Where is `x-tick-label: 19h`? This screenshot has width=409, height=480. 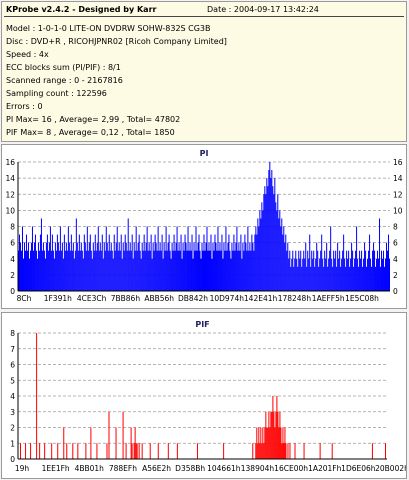
x-tick-label: 19h is located at coordinates (22, 468).